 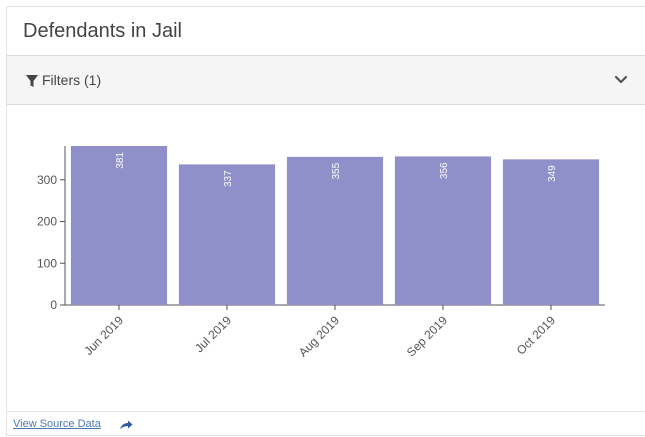 I want to click on data-label: 355, so click(x=336, y=170).